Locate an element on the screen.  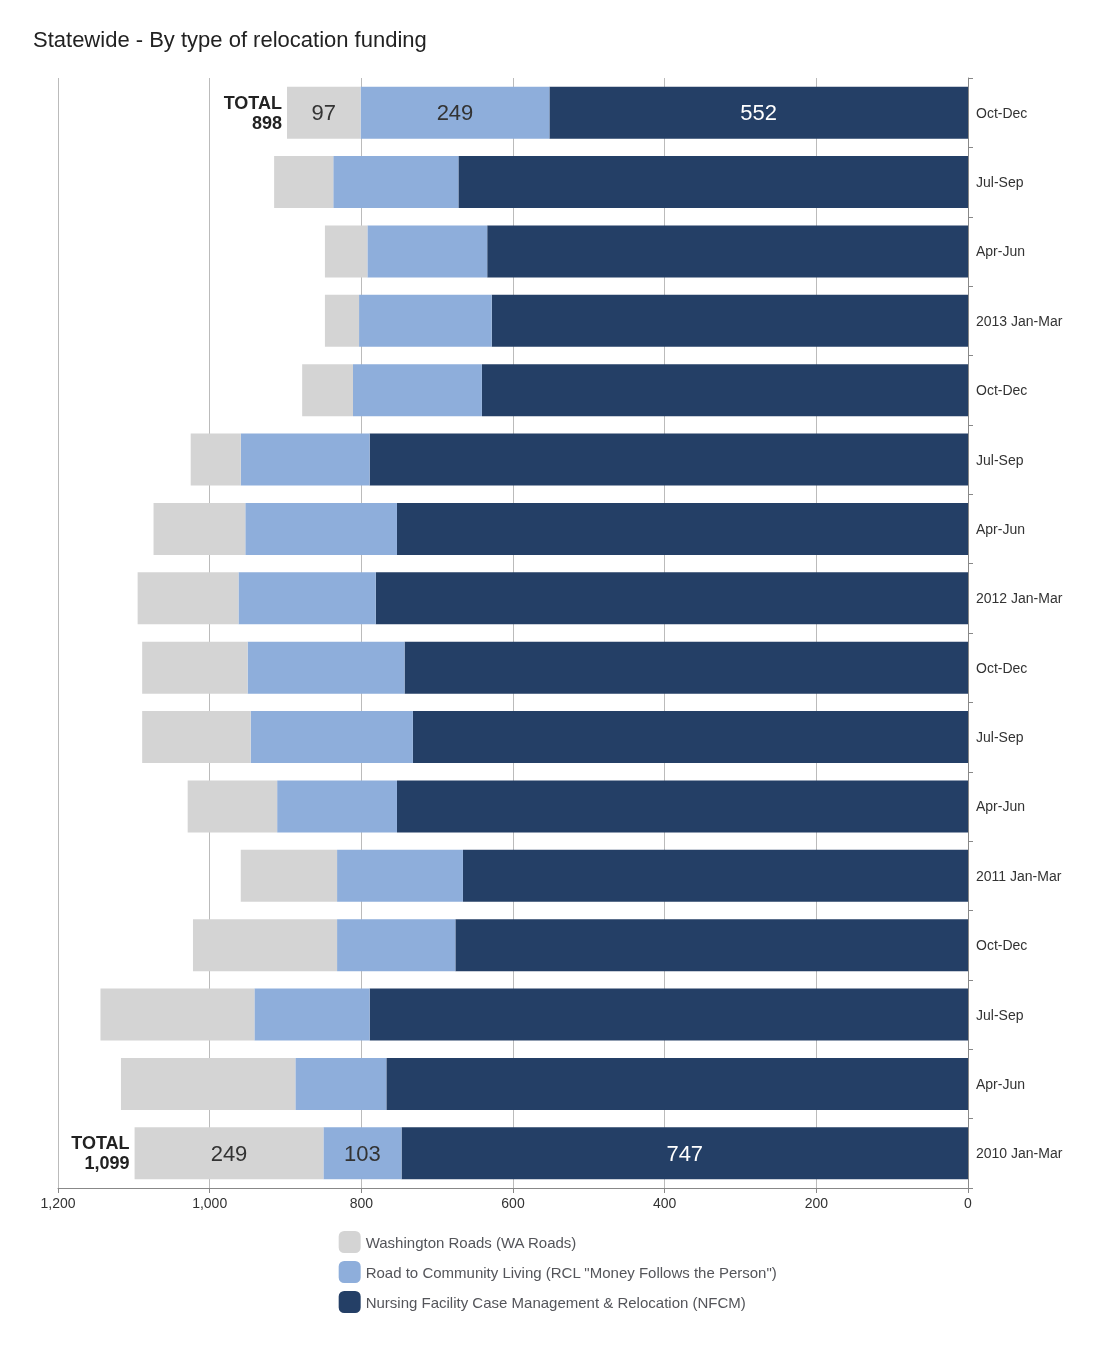
x-tick-label: 400 is located at coordinates (664, 1203).